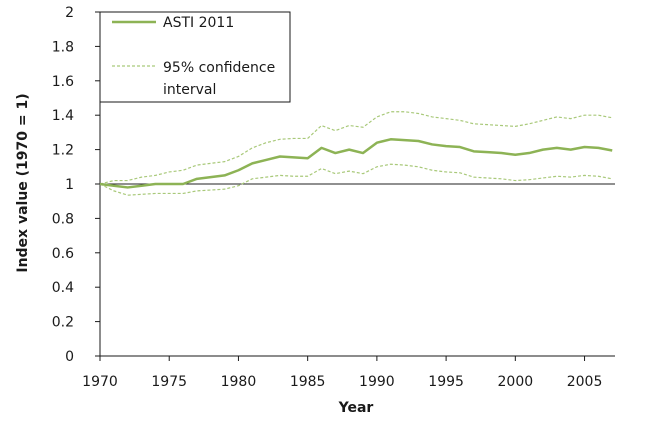 The width and height of the screenshot is (657, 429). What do you see at coordinates (446, 382) in the screenshot?
I see `x-tick-label: 1995` at bounding box center [446, 382].